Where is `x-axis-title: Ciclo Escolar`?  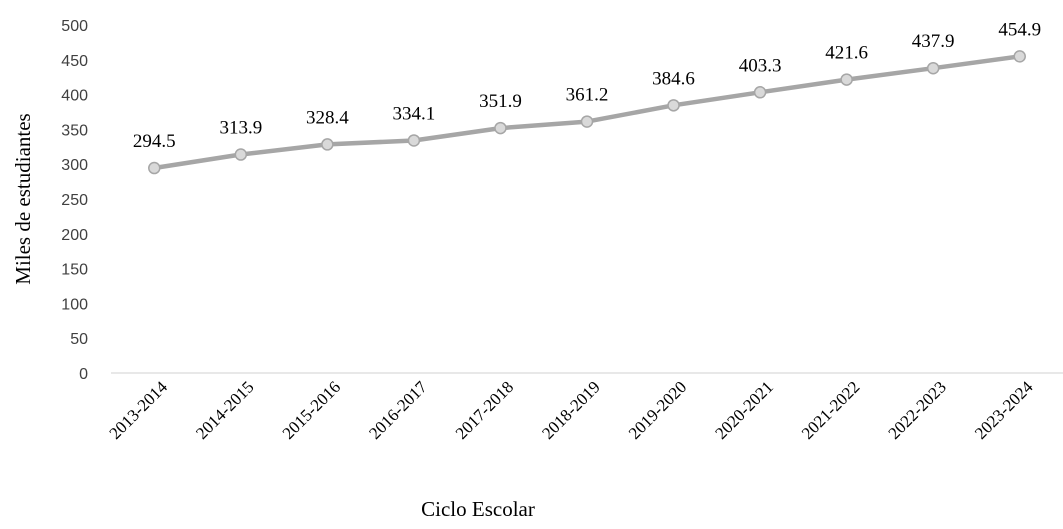 x-axis-title: Ciclo Escolar is located at coordinates (478, 509).